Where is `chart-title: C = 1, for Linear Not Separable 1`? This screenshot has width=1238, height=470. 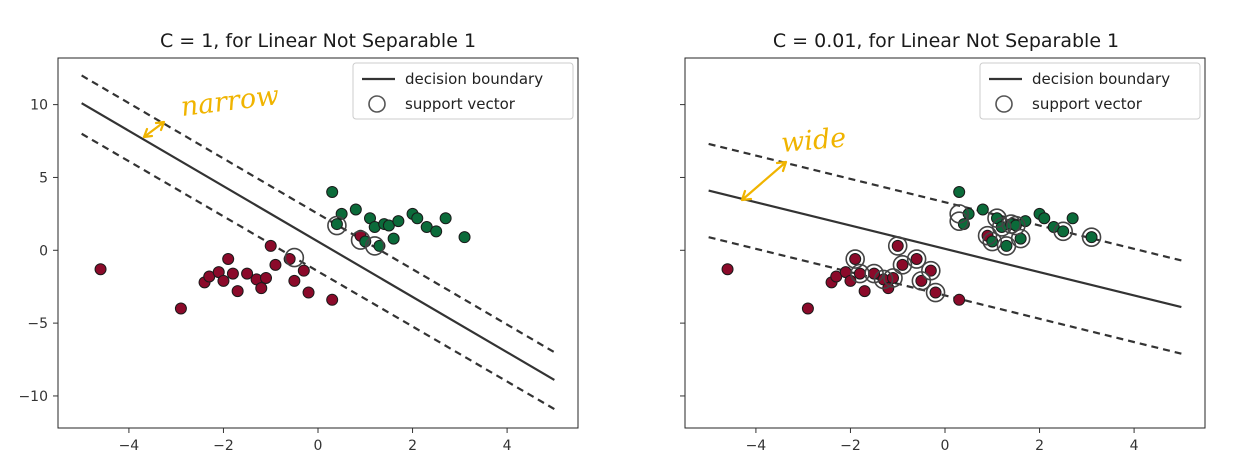 chart-title: C = 1, for Linear Not Separable 1 is located at coordinates (318, 41).